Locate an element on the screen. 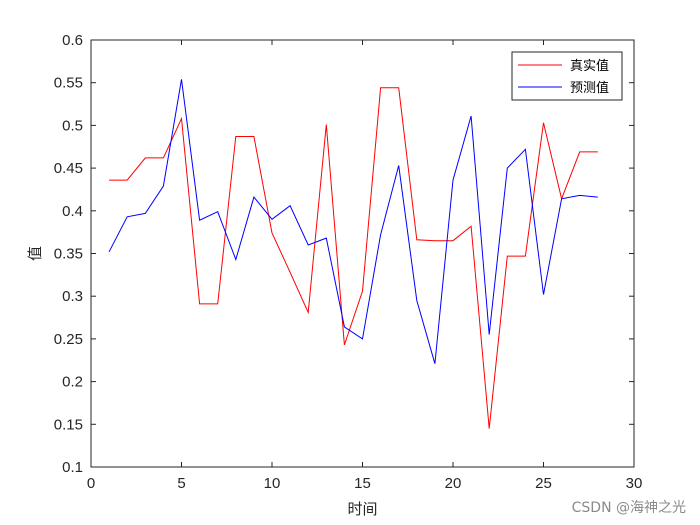 Image resolution: width=700 pixels, height=525 pixels. legend-label: 真实值 is located at coordinates (589, 66).